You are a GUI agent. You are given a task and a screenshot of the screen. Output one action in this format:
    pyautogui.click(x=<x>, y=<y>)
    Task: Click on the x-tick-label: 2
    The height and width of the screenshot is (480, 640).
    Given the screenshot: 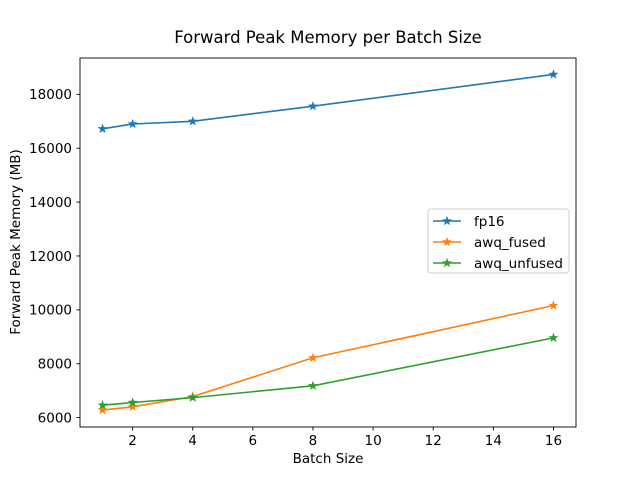 What is the action you would take?
    pyautogui.click(x=132, y=441)
    